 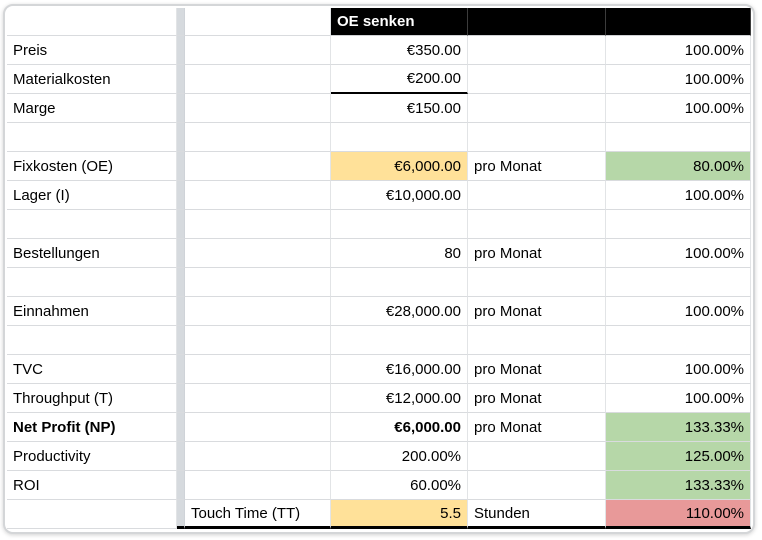 What do you see at coordinates (537, 398) in the screenshot?
I see `cell-unit-r13: pro Monat` at bounding box center [537, 398].